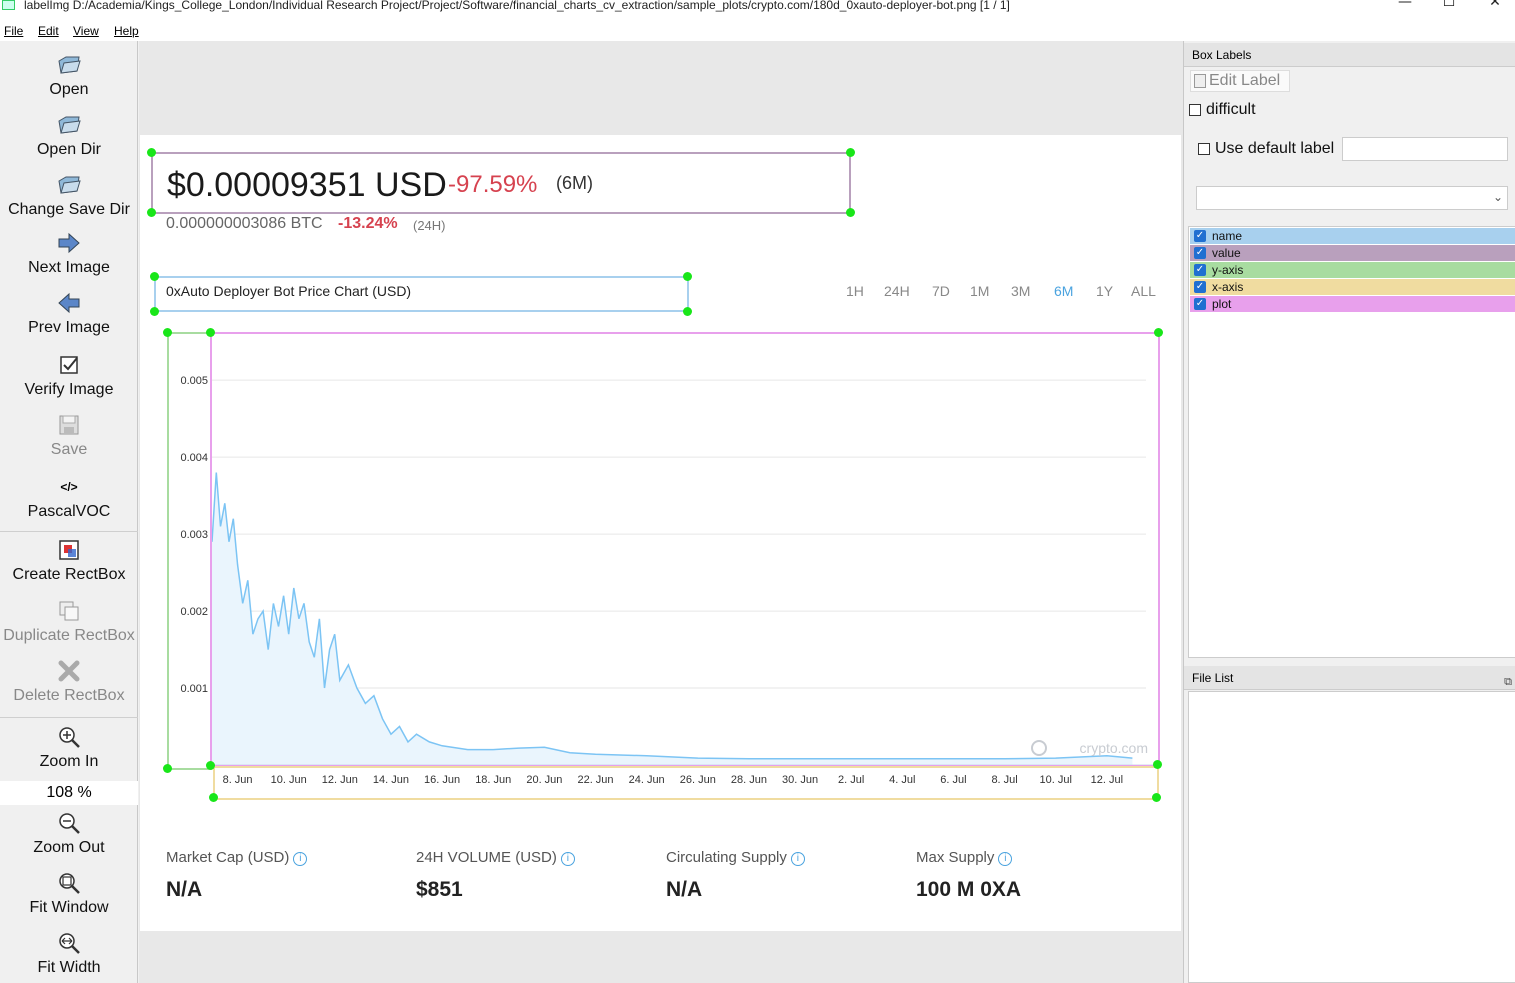  I want to click on btc-change: -13.24%, so click(368, 223).